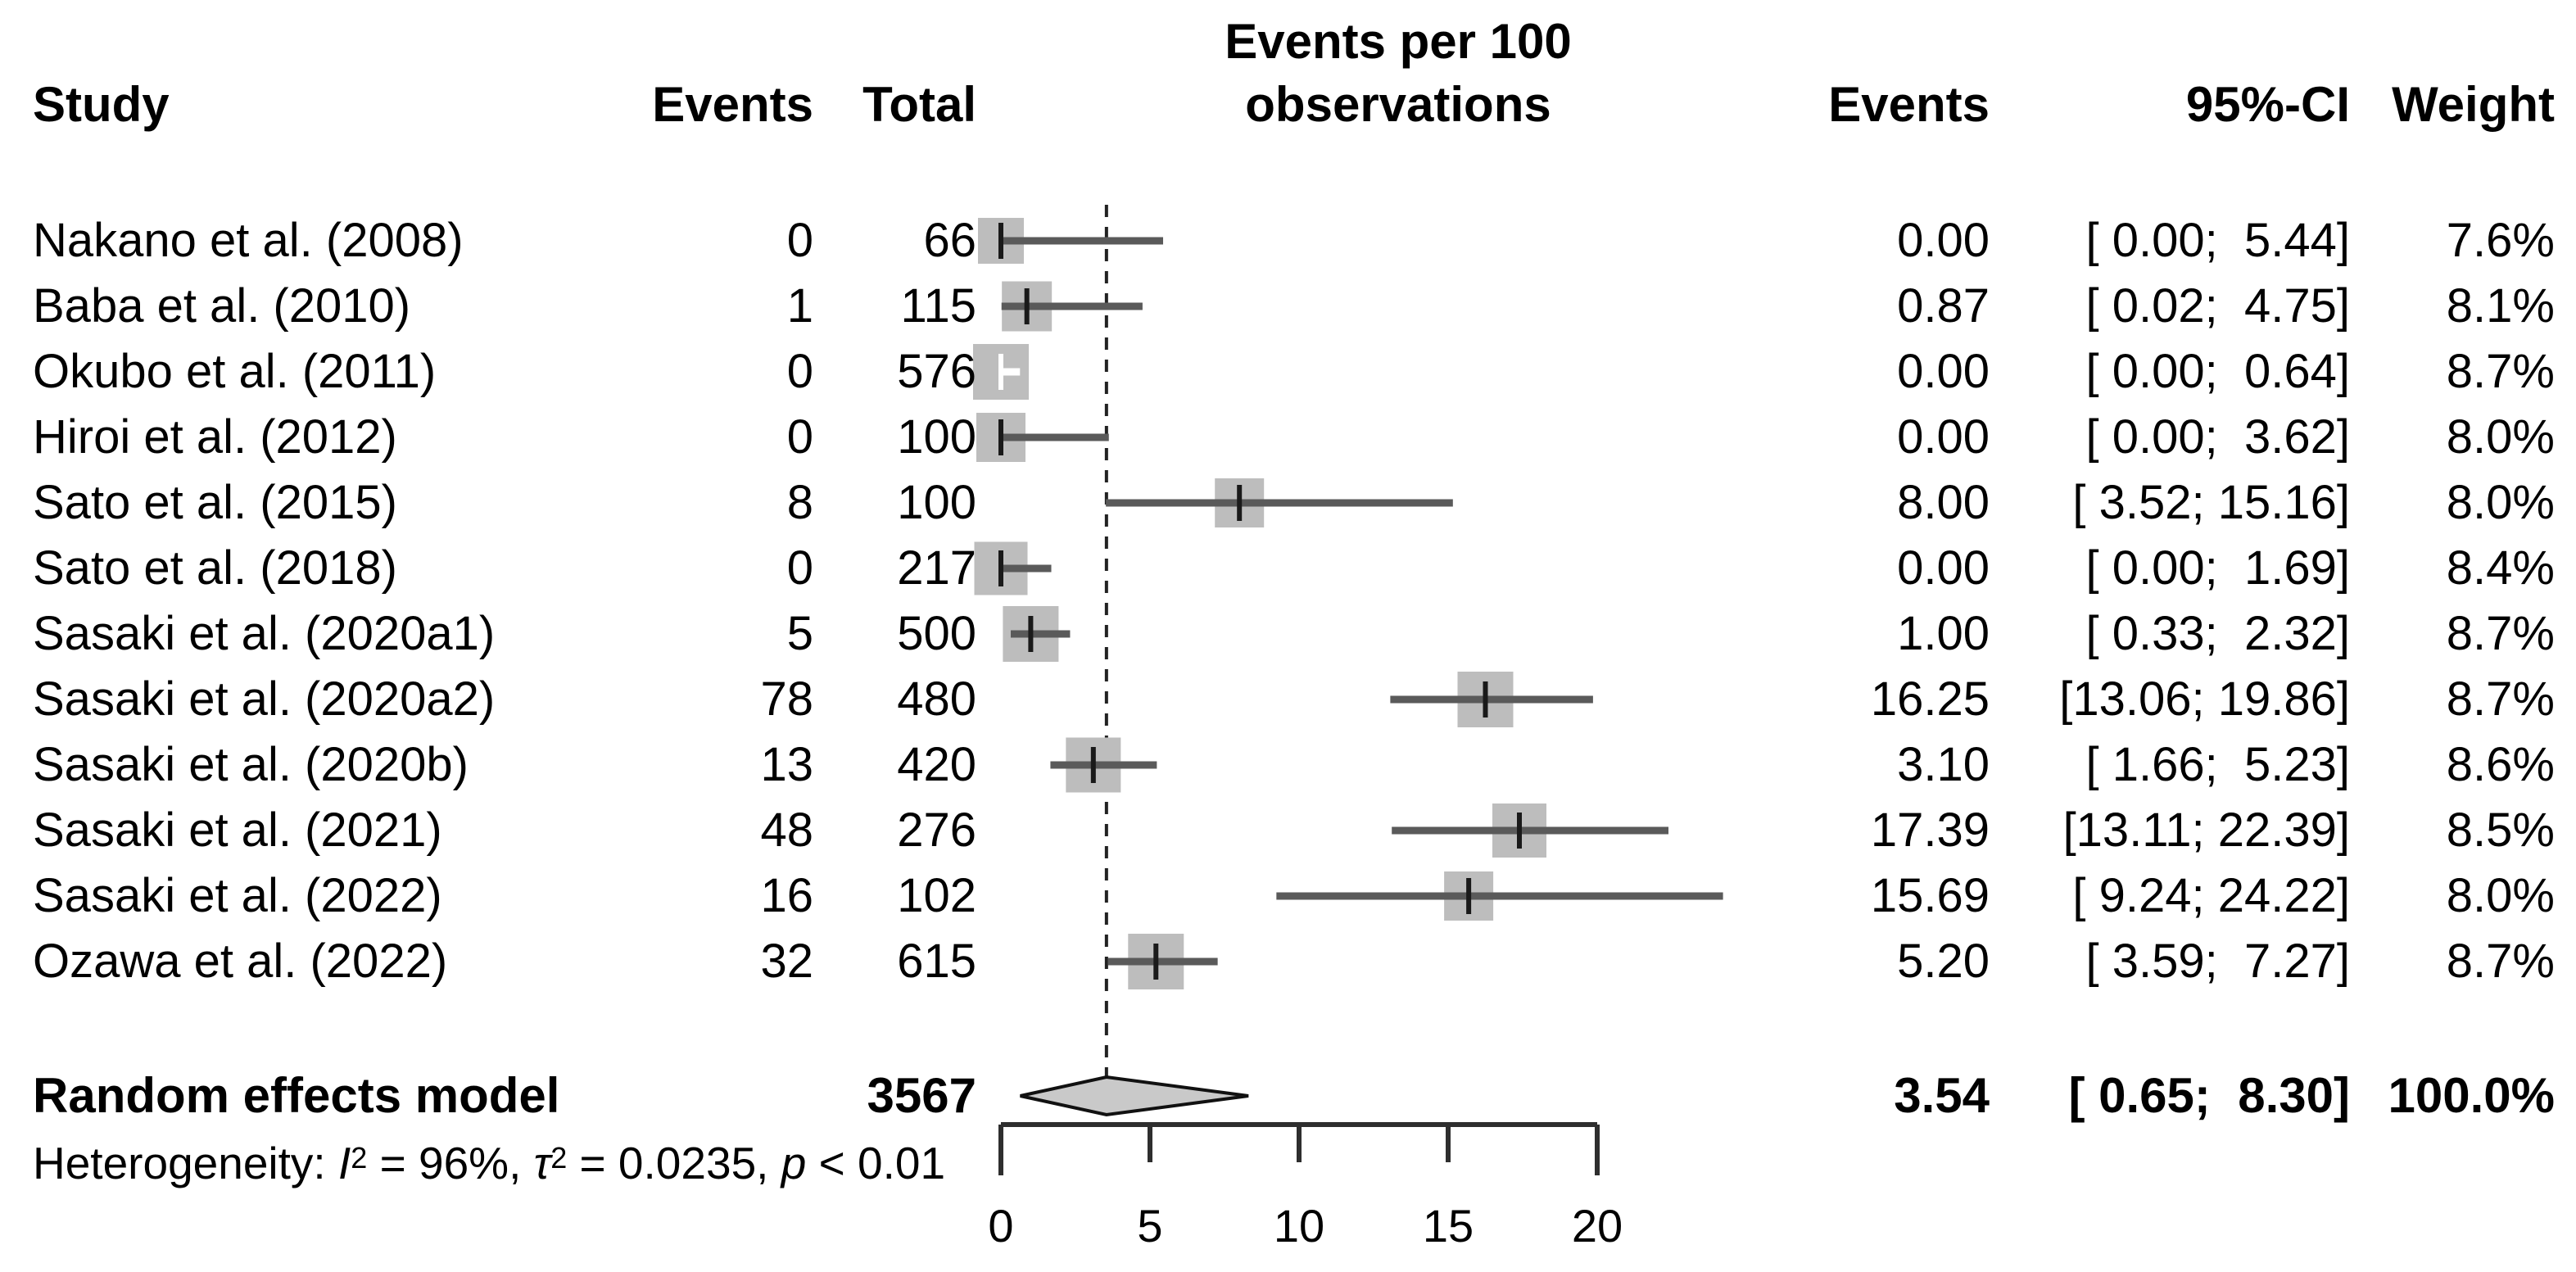  Describe the element at coordinates (1299, 1226) in the screenshot. I see `x-axis-tick-label: 10` at that location.